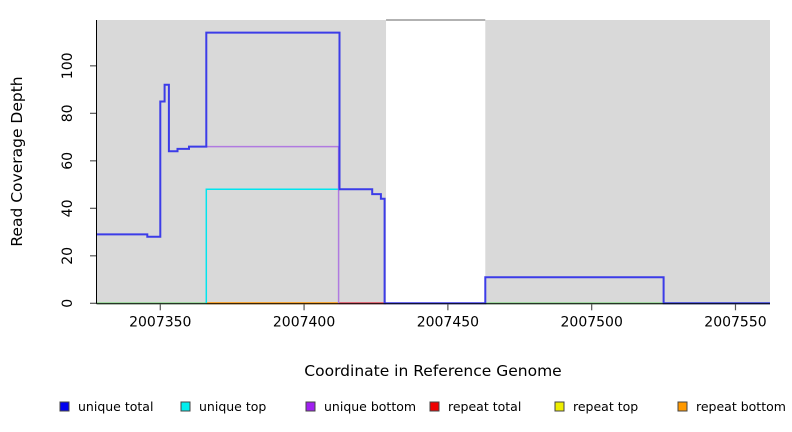  What do you see at coordinates (17, 161) in the screenshot?
I see `y-axis-label: Read Coverage Depth` at bounding box center [17, 161].